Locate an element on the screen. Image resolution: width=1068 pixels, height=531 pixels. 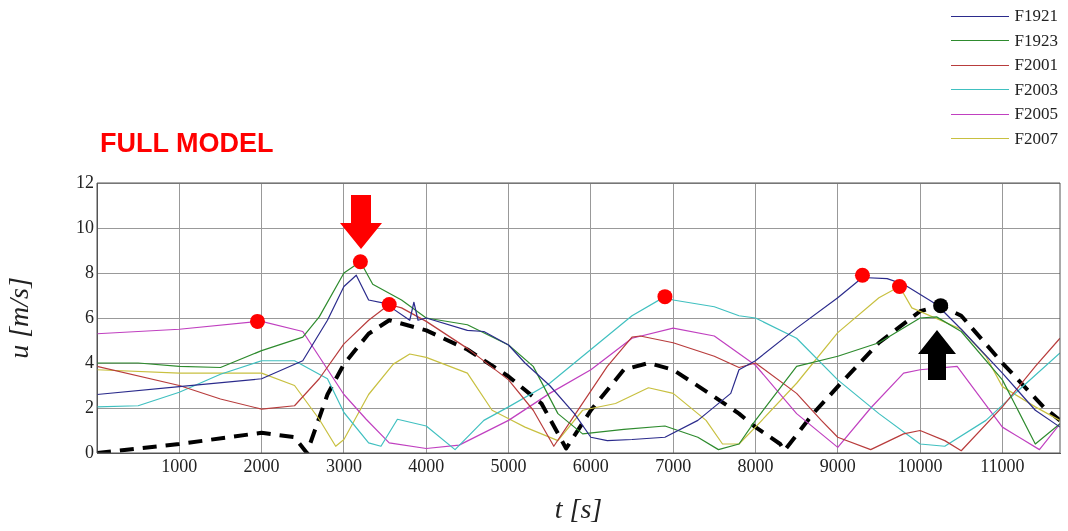
legend-label: F1923 is located at coordinates (1036, 40).